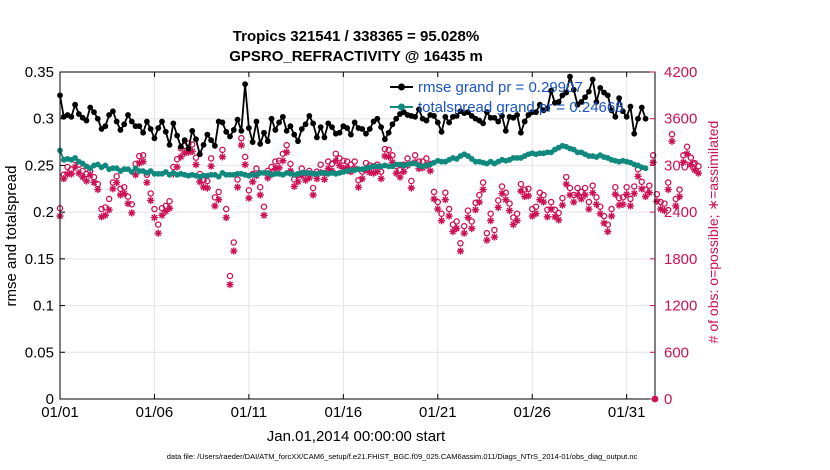 The height and width of the screenshot is (470, 830). Describe the element at coordinates (356, 36) in the screenshot. I see `chart-title-line1: Tropics 321541 / 338365 = 95.028%` at that location.